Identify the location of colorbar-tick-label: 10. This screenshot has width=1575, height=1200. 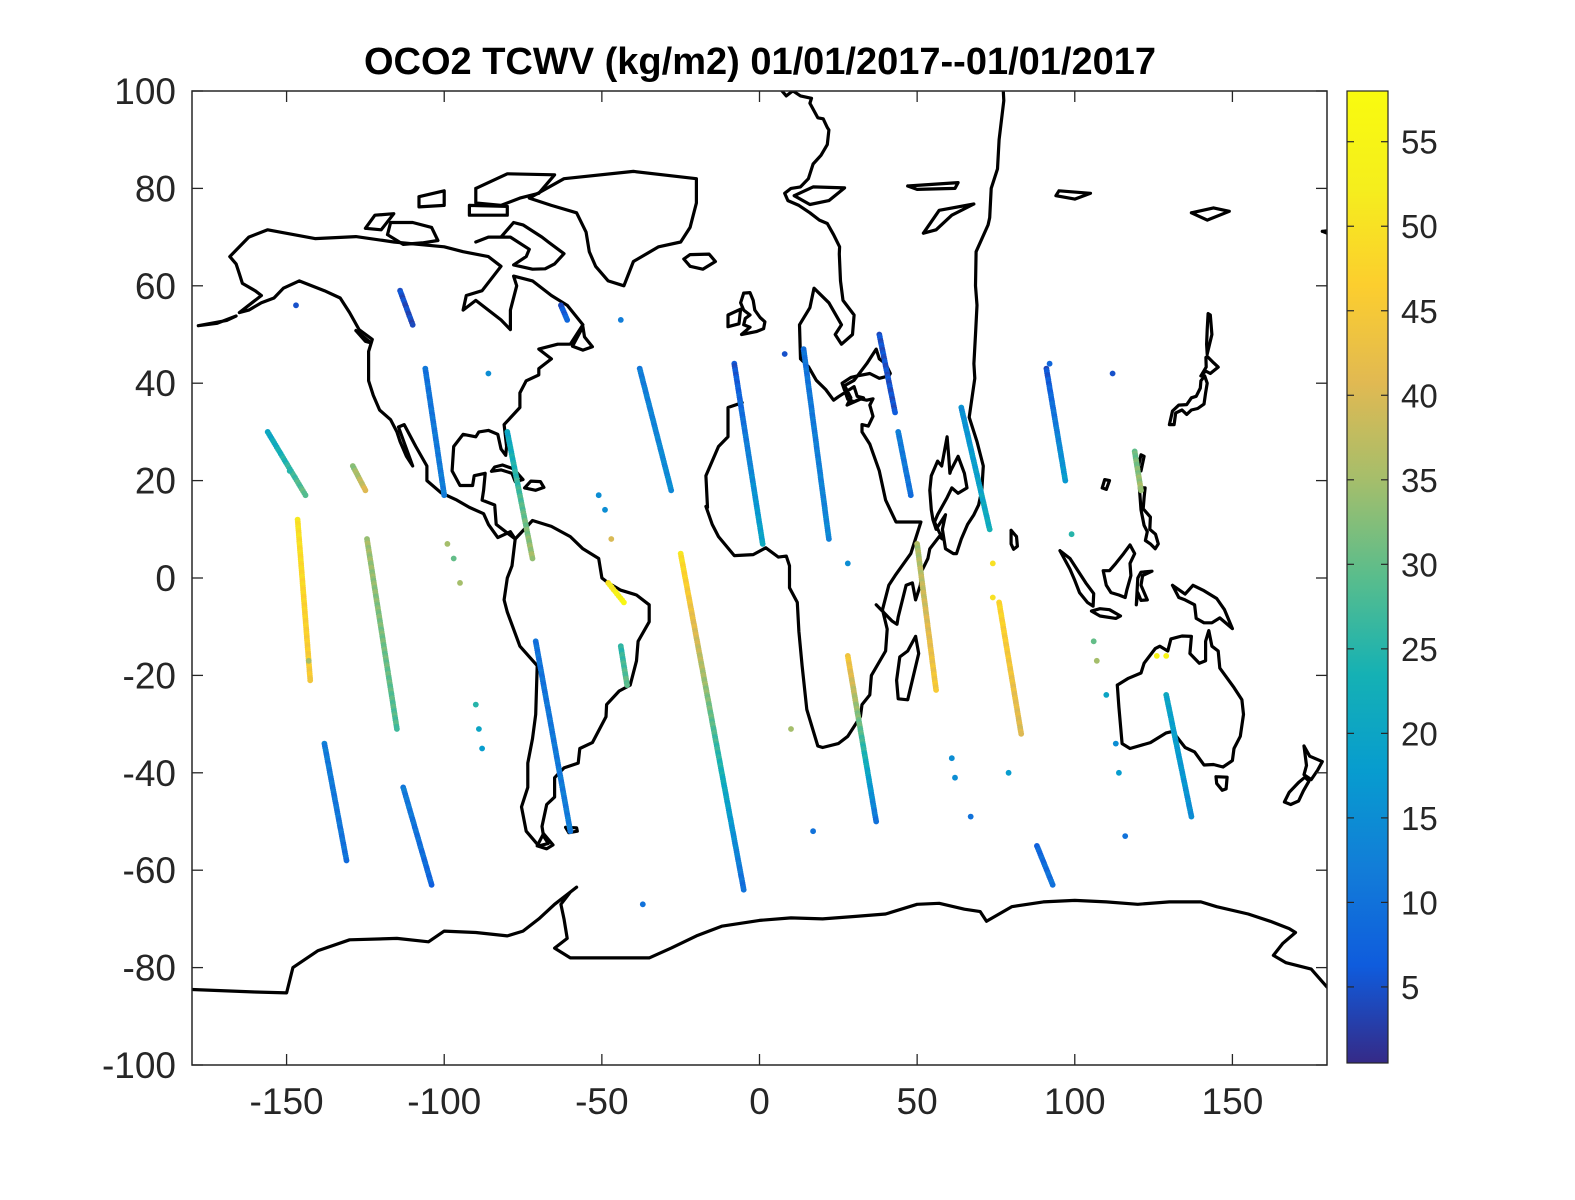
(1419, 902).